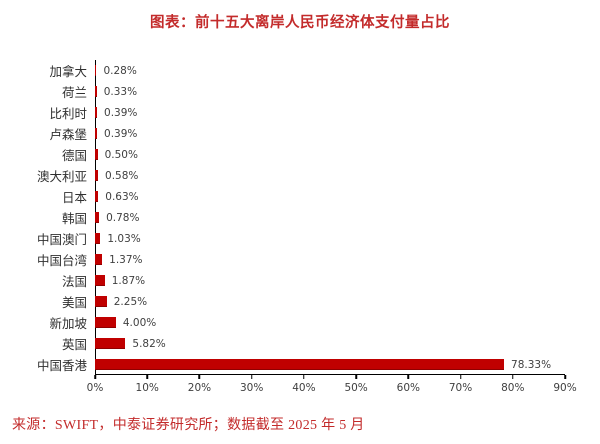 Image resolution: width=600 pixels, height=444 pixels. Describe the element at coordinates (300, 23) in the screenshot. I see `chart-title: 图表：前十五大离岸人民币经济体支付量占比` at that location.